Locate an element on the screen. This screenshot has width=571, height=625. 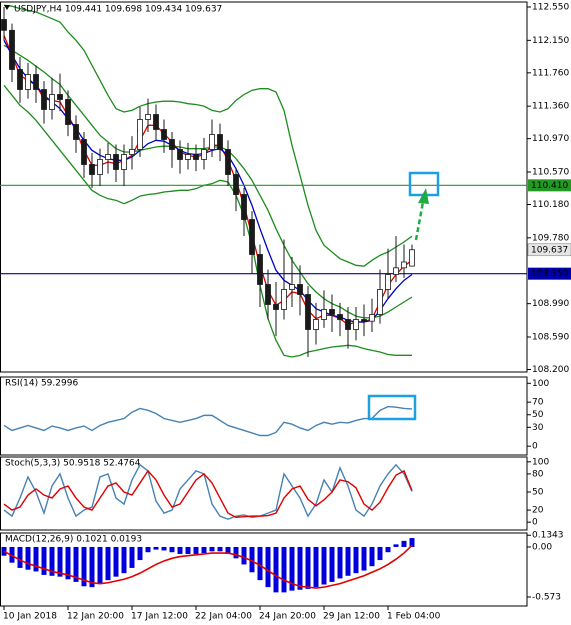
last-price-box is located at coordinates (549, 250).